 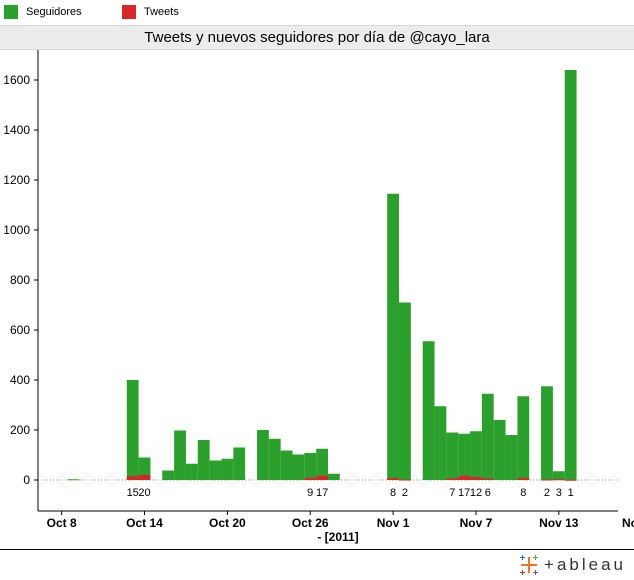 I want to click on y-tick-label: 800, so click(x=20, y=280).